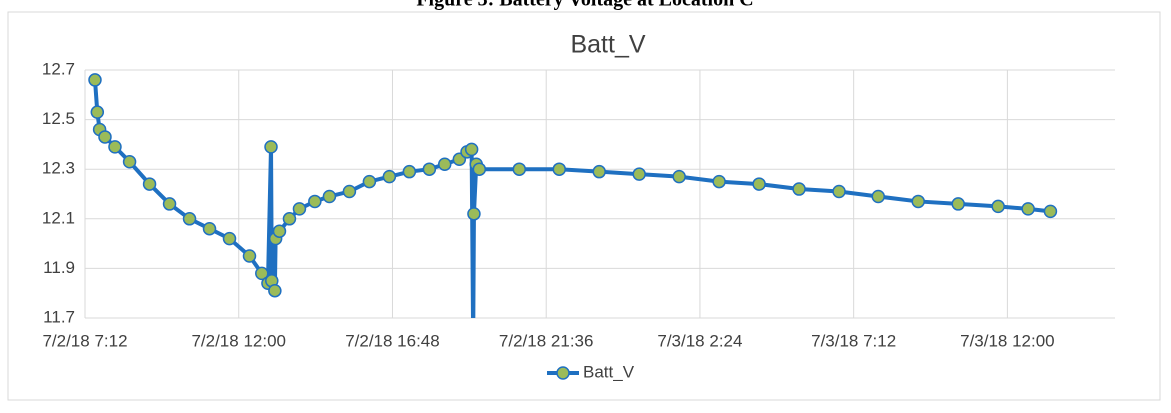  I want to click on caption: Figure 3: Battery Voltage at Location C, so click(584, 5).